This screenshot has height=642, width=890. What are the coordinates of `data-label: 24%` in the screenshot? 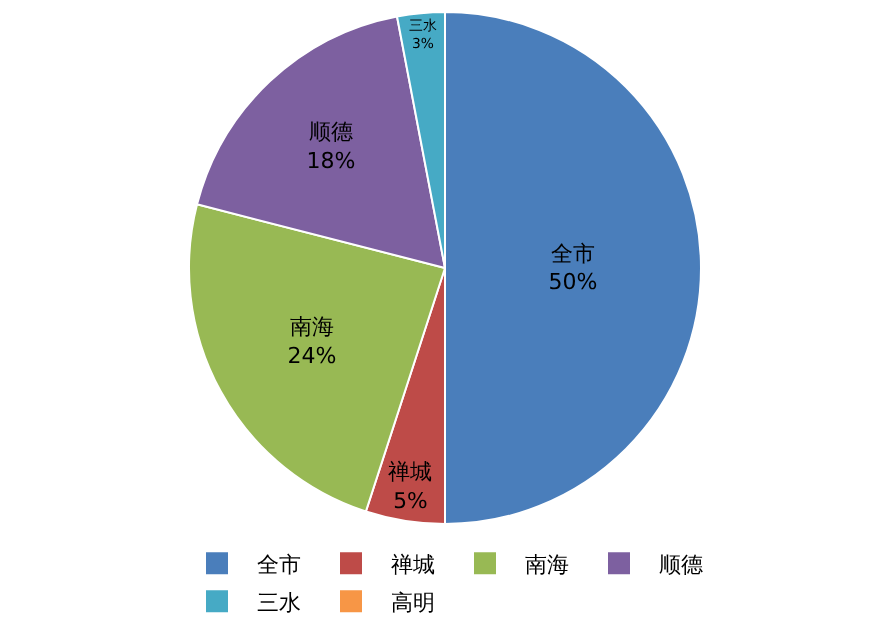 It's located at (312, 355).